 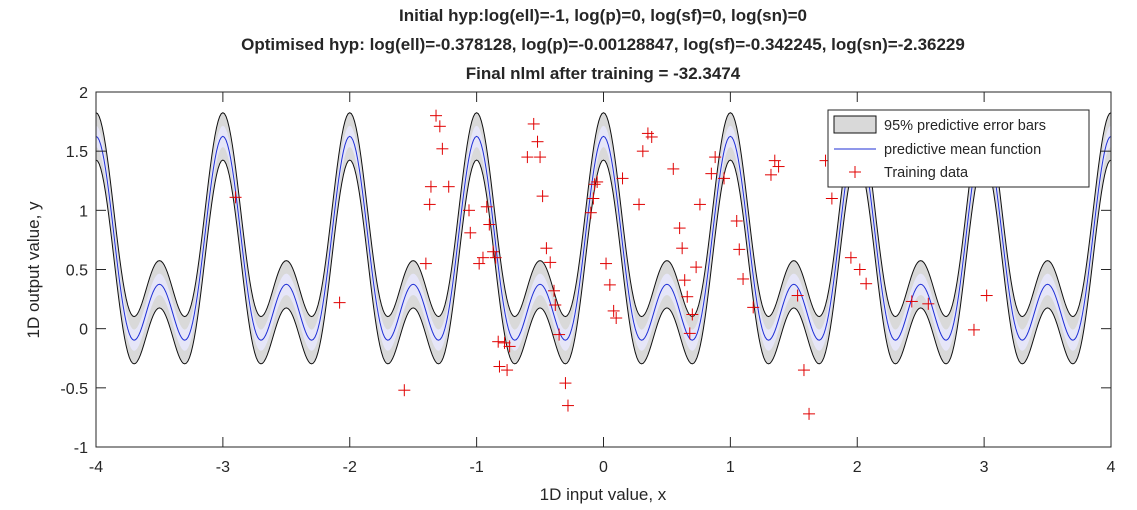 What do you see at coordinates (74, 389) in the screenshot?
I see `y-tick-label: -0.5` at bounding box center [74, 389].